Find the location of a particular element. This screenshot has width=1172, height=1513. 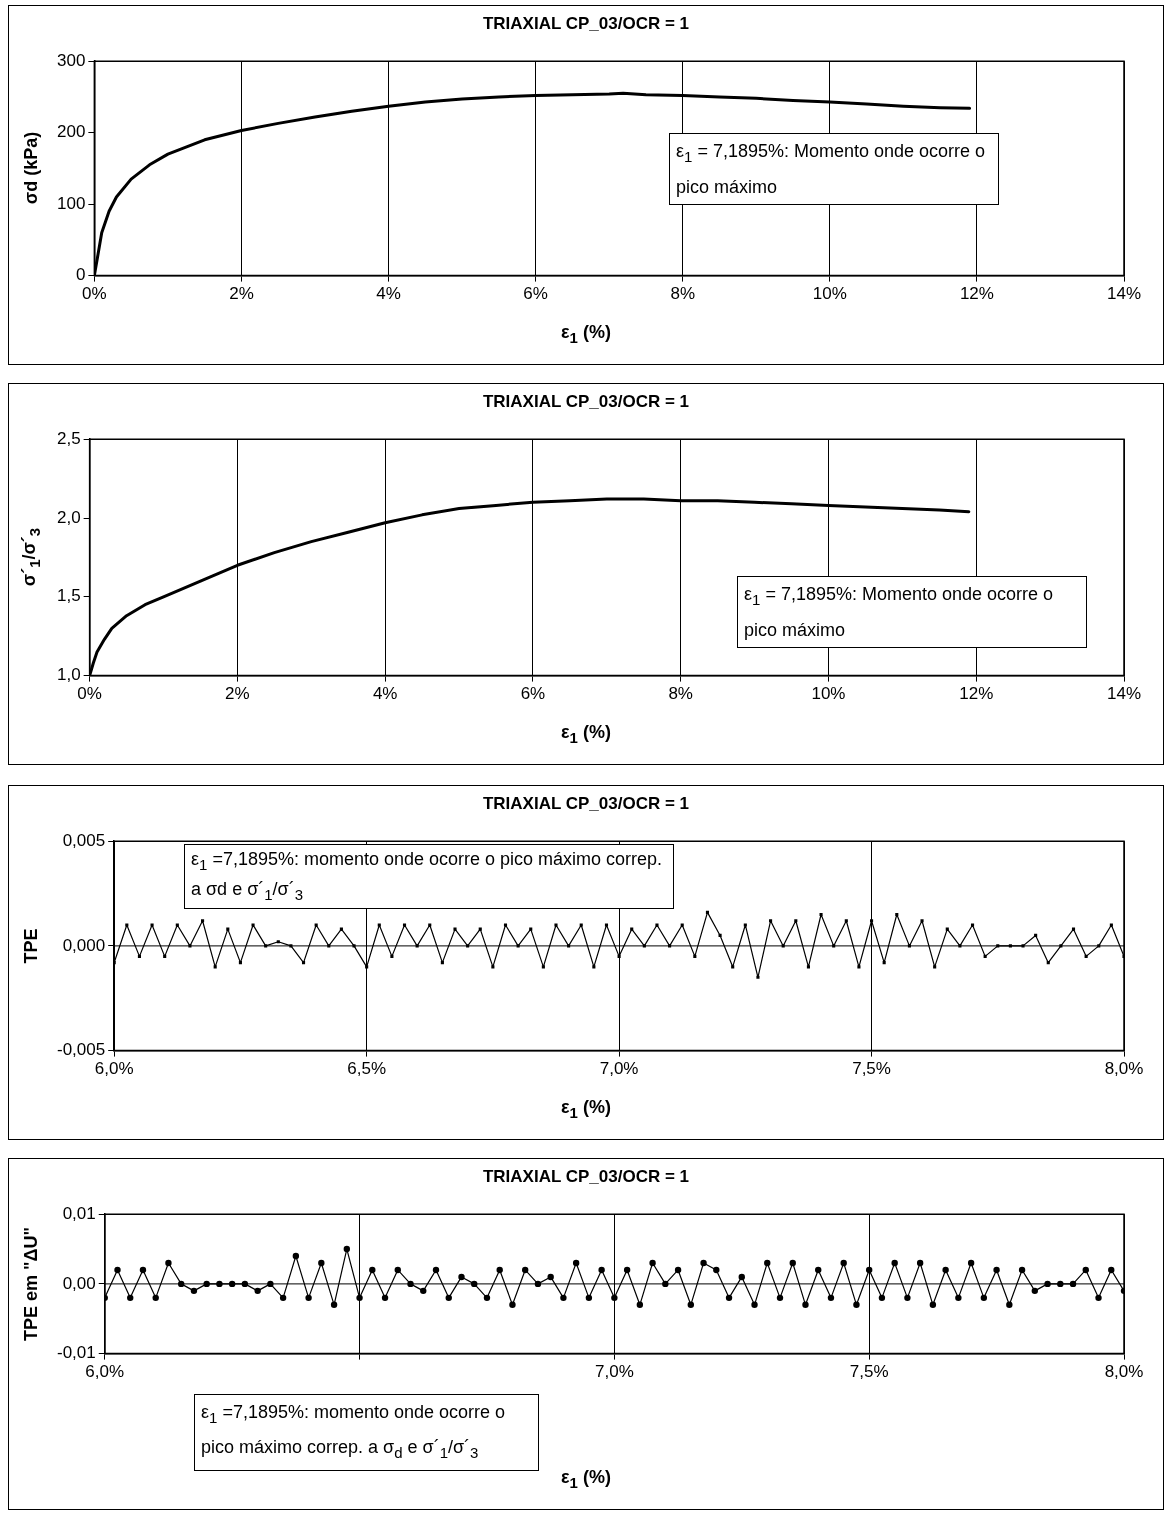

y-tick-label: 2,0 is located at coordinates (68, 517).